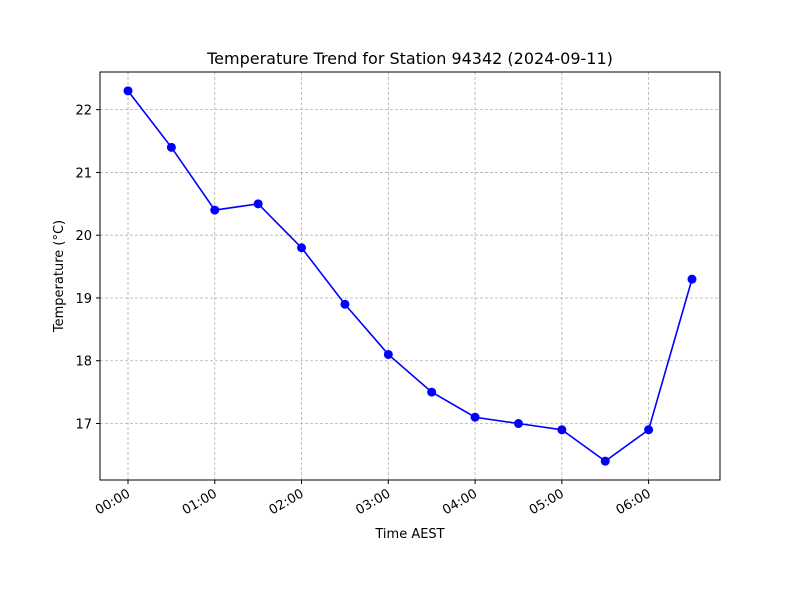  Describe the element at coordinates (83, 236) in the screenshot. I see `y-tick-label: 20` at that location.